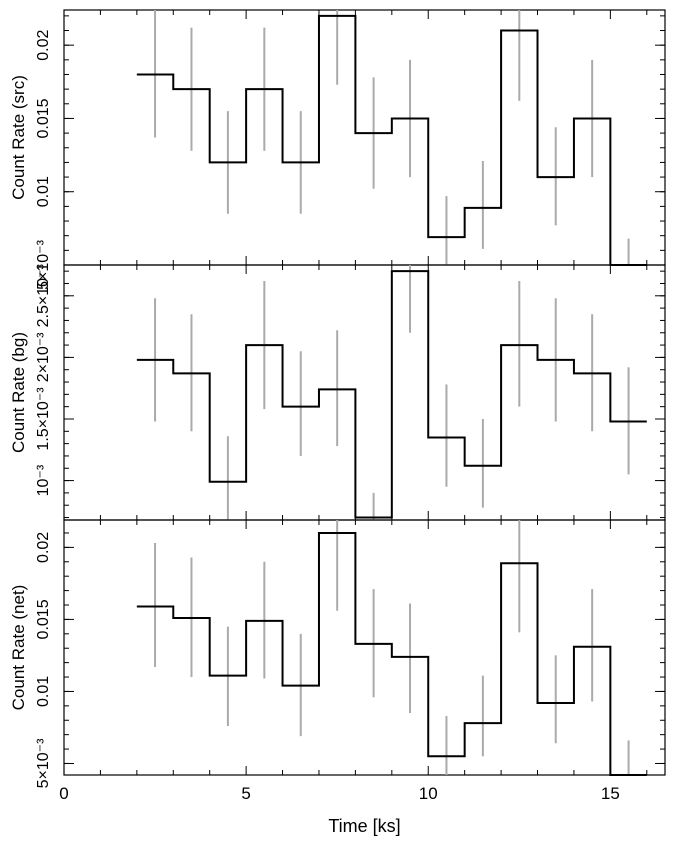 This screenshot has width=676, height=851. I want to click on x-tick-label: 5, so click(245, 793).